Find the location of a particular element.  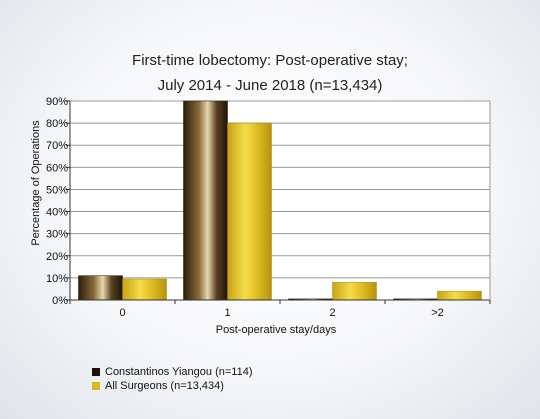

x-tick-label: 2 is located at coordinates (332, 313).